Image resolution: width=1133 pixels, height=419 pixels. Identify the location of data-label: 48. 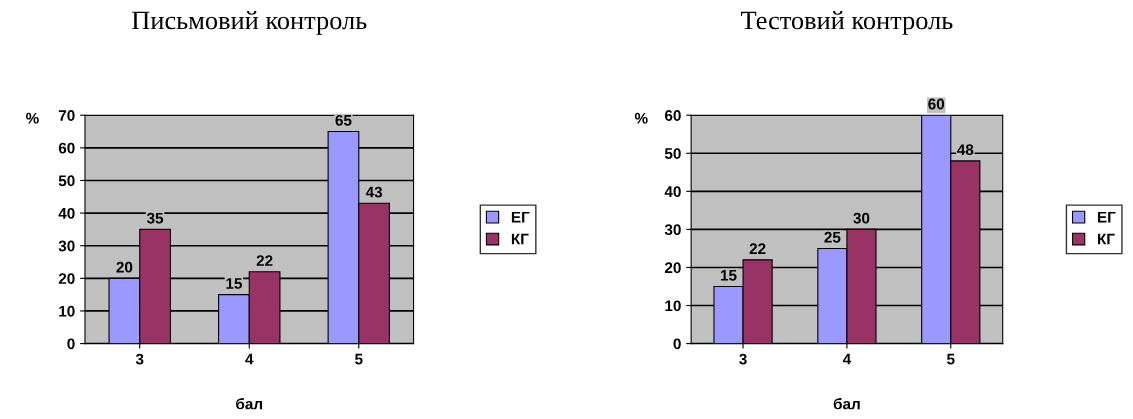
(965, 150).